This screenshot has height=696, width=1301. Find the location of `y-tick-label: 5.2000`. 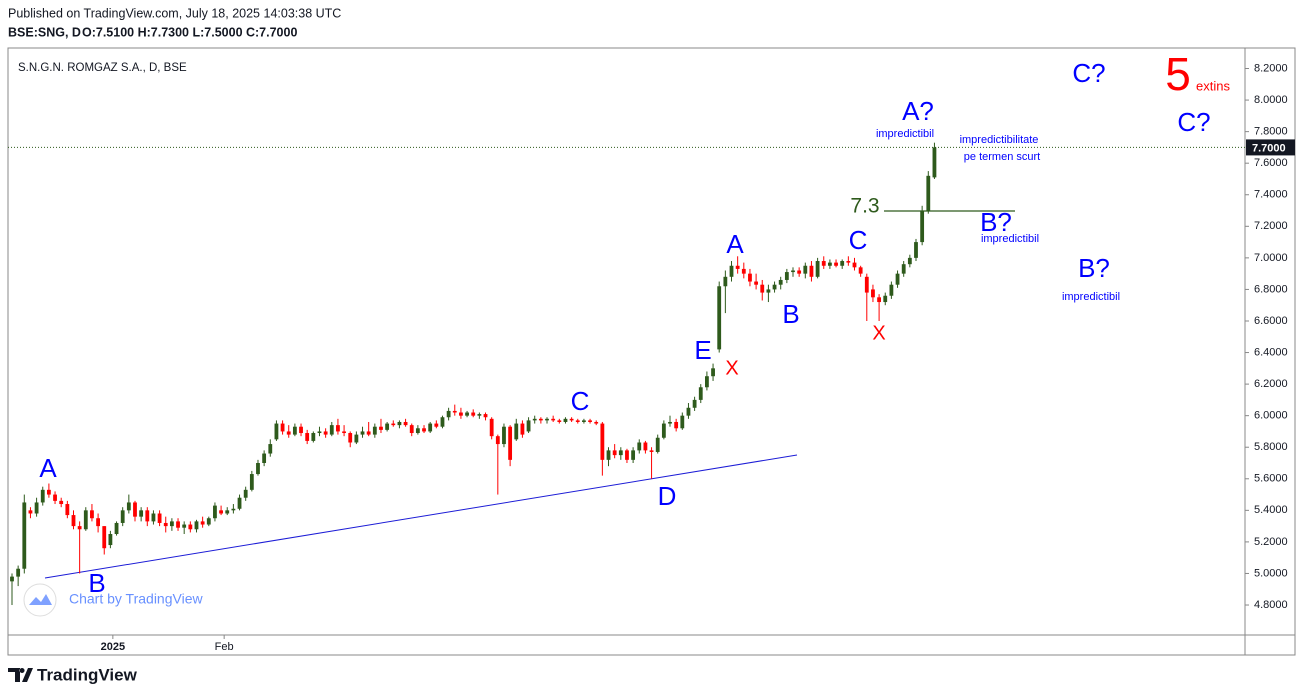

y-tick-label: 5.2000 is located at coordinates (1271, 542).